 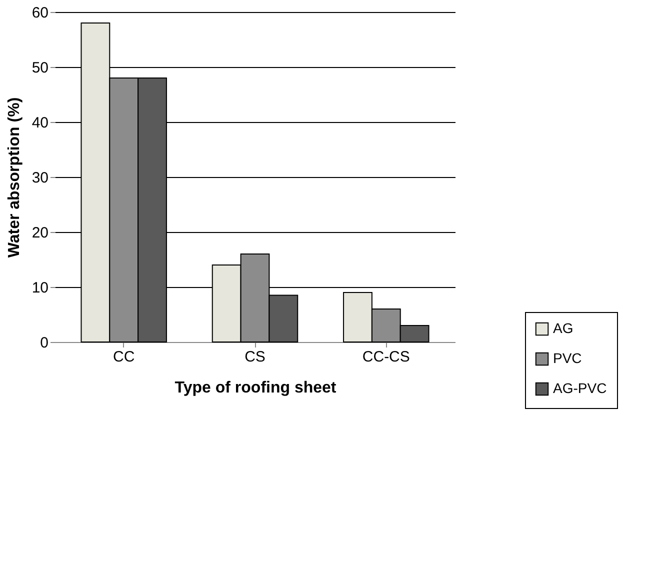 I want to click on legend-label: PVC, so click(x=567, y=358).